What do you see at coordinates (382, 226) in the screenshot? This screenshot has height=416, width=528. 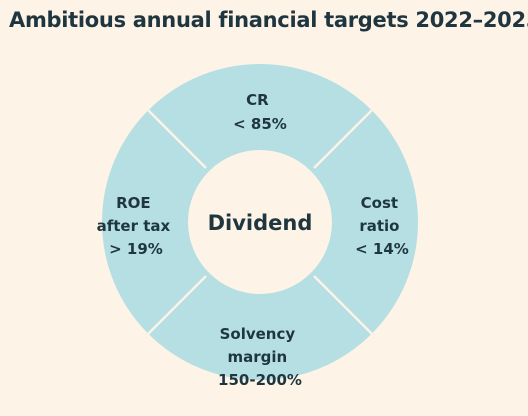 I see `segment-cost-ratio: Cost ratio < 14%` at bounding box center [382, 226].